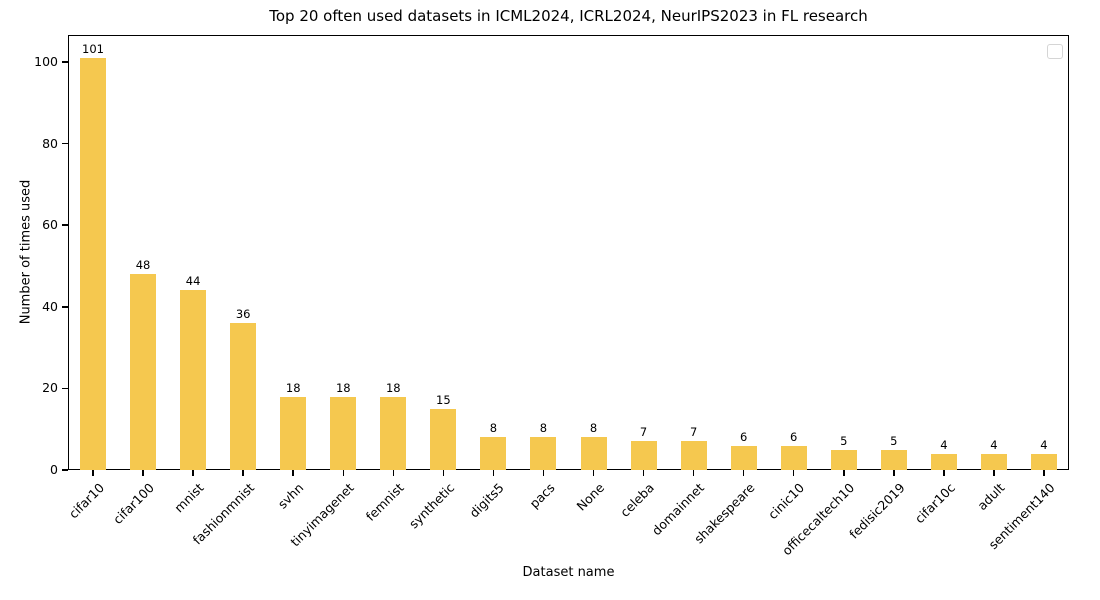 The height and width of the screenshot is (600, 1100). Describe the element at coordinates (50, 143) in the screenshot. I see `y-tick-label: 80` at that location.